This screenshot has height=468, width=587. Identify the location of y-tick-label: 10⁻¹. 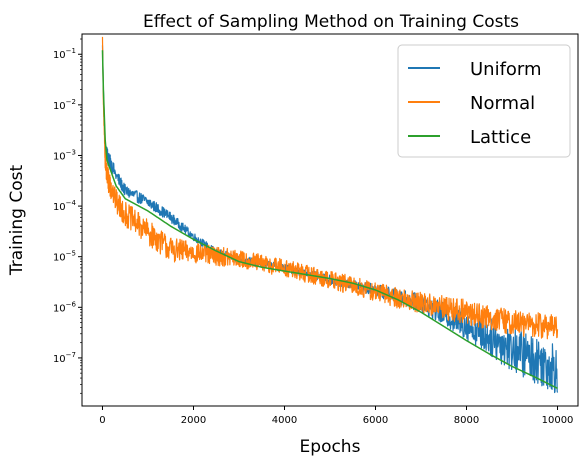
(64, 54).